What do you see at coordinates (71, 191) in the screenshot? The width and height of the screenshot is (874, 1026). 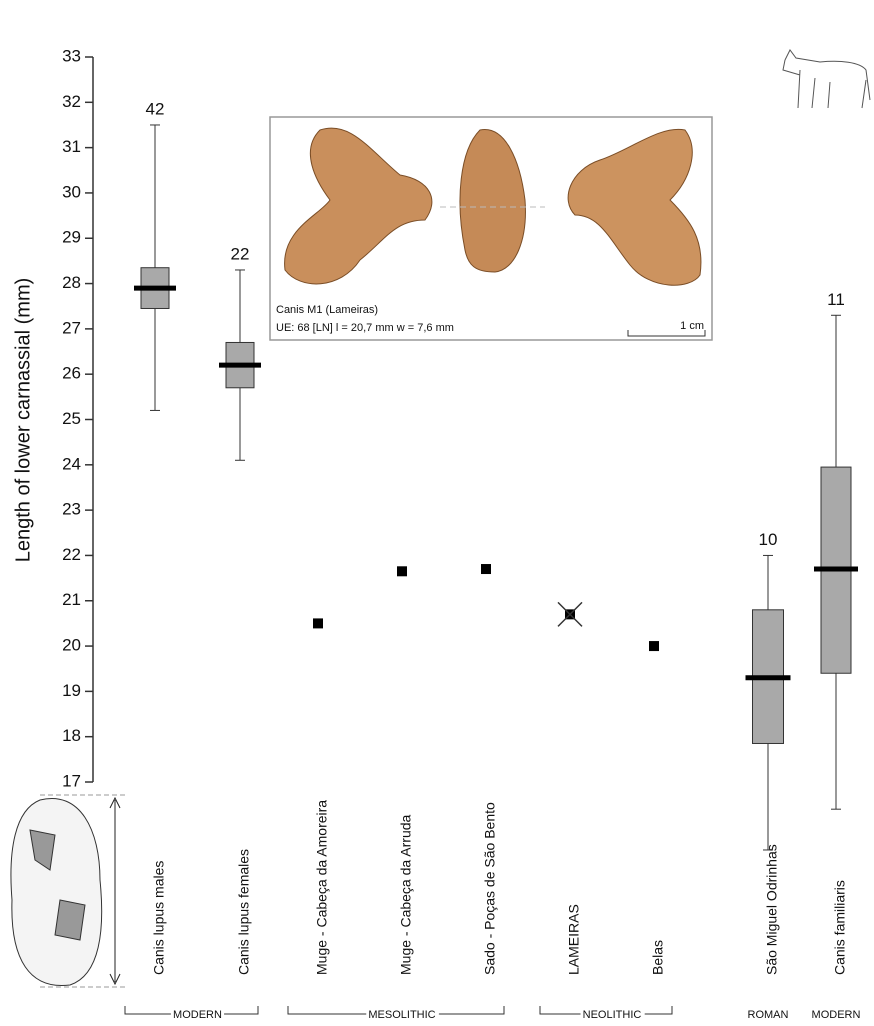 I see `y-tick-label: 30` at bounding box center [71, 191].